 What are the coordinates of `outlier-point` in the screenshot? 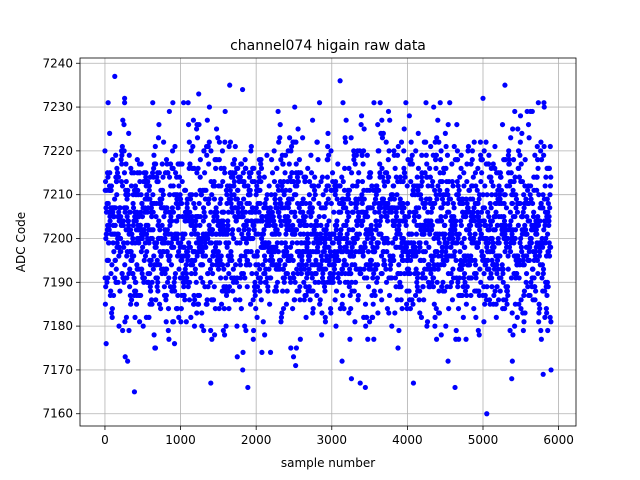 It's located at (211, 383).